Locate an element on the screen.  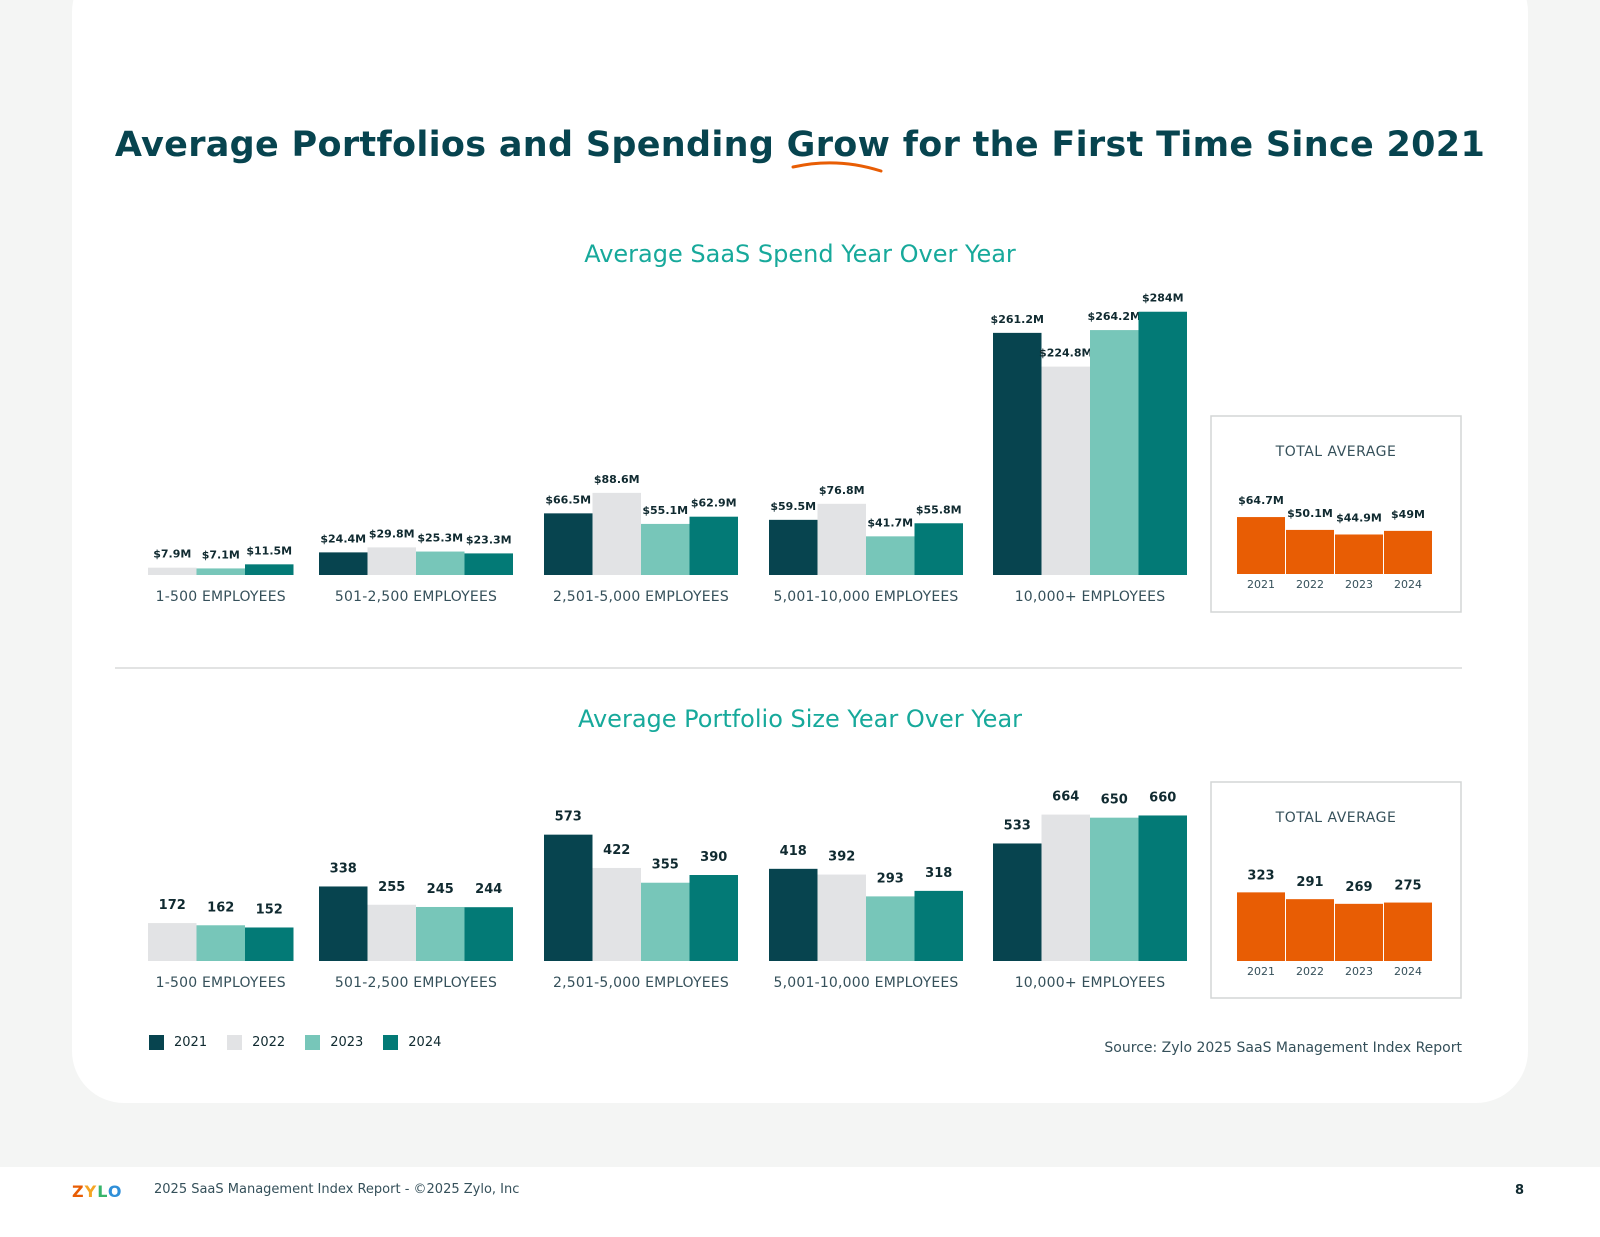
page-footer is located at coordinates (800, 1202).